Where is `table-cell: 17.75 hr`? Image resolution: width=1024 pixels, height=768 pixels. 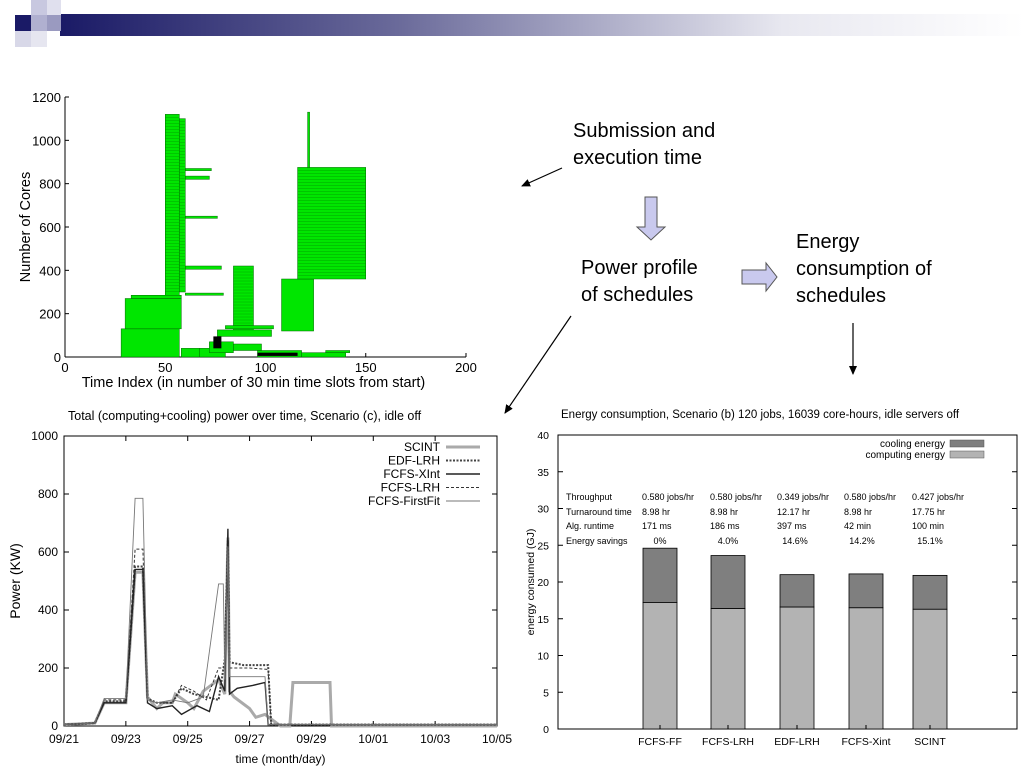 table-cell: 17.75 hr is located at coordinates (928, 512).